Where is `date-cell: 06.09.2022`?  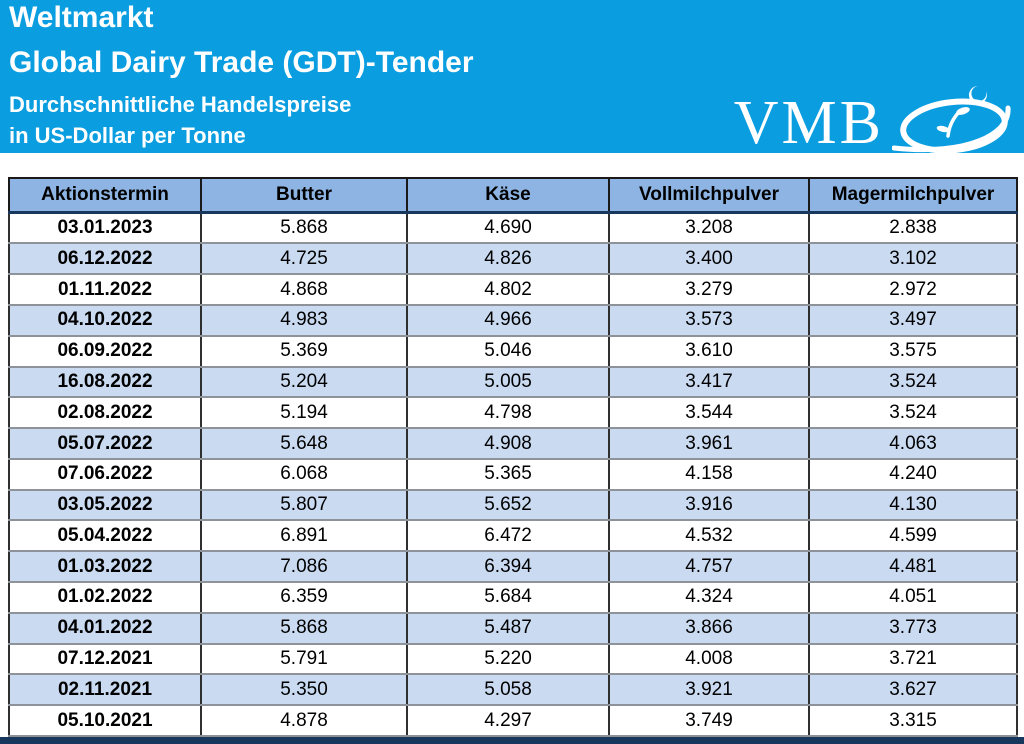
date-cell: 06.09.2022 is located at coordinates (105, 351).